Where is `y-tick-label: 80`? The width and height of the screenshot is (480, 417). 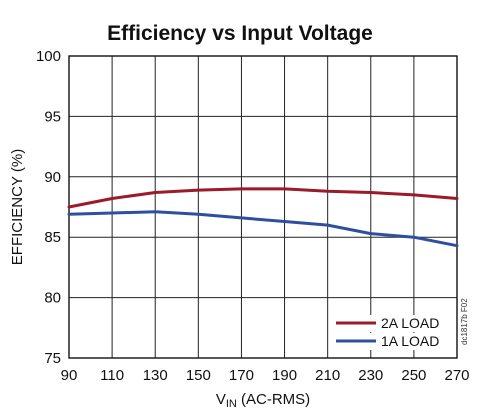 y-tick-label: 80 is located at coordinates (52, 298).